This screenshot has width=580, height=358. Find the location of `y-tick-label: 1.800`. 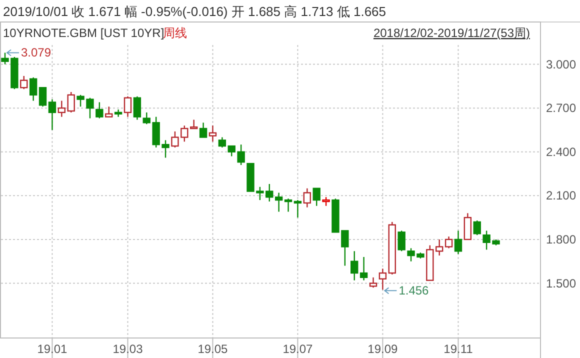

y-tick-label: 1.800 is located at coordinates (561, 239).